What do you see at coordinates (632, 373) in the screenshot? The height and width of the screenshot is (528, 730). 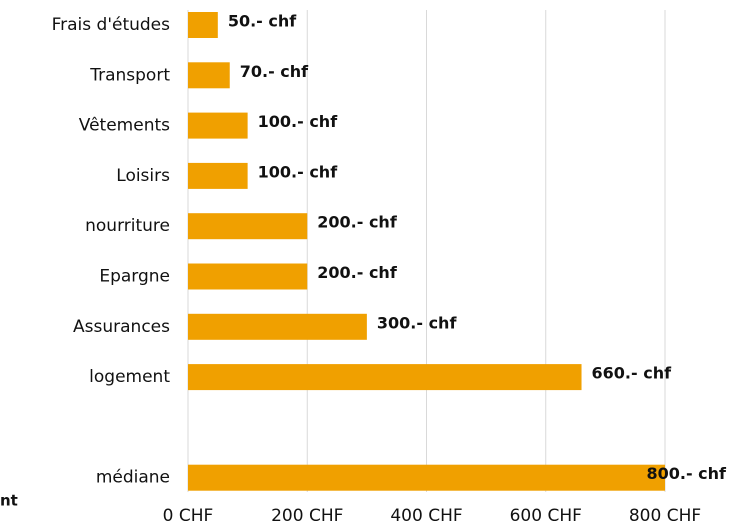 I see `value-label: 660.- chf` at bounding box center [632, 373].